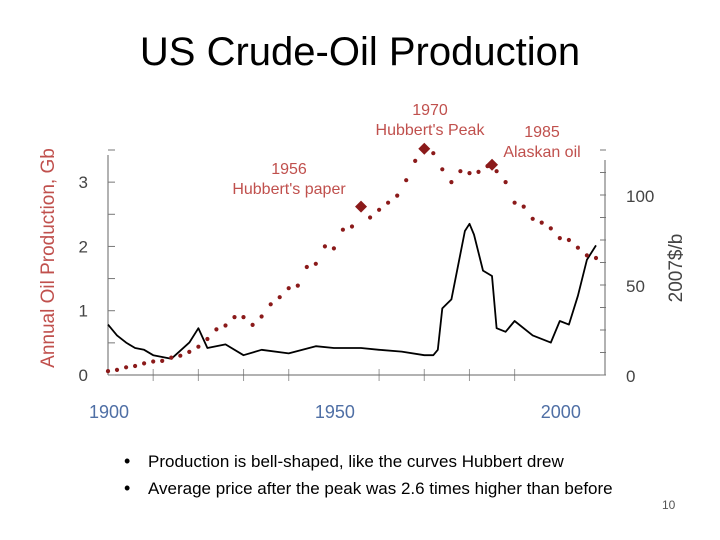 The height and width of the screenshot is (540, 720). I want to click on annotation-label: 1985, so click(542, 132).